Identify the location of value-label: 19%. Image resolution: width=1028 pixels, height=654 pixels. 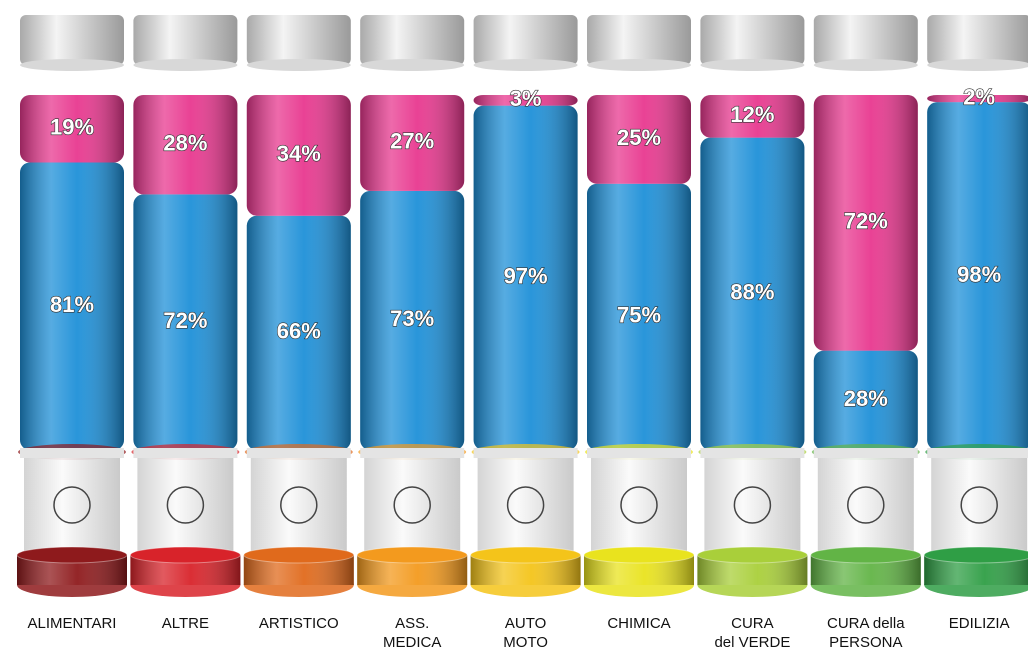
(72, 127).